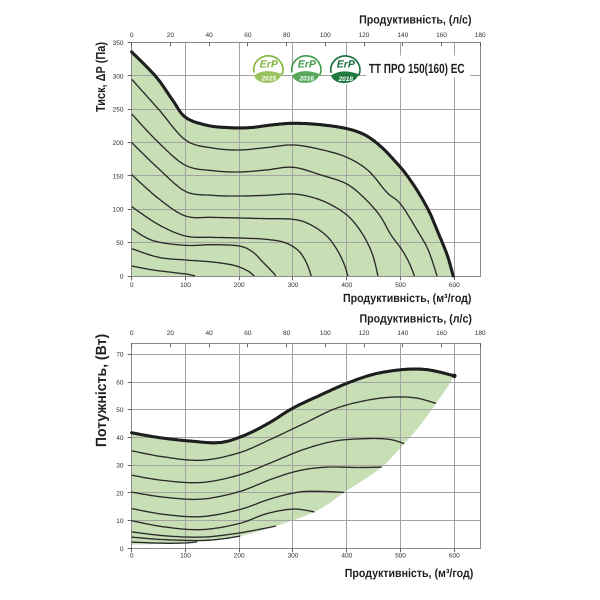  I want to click on svg-text: 350, so click(118, 43).